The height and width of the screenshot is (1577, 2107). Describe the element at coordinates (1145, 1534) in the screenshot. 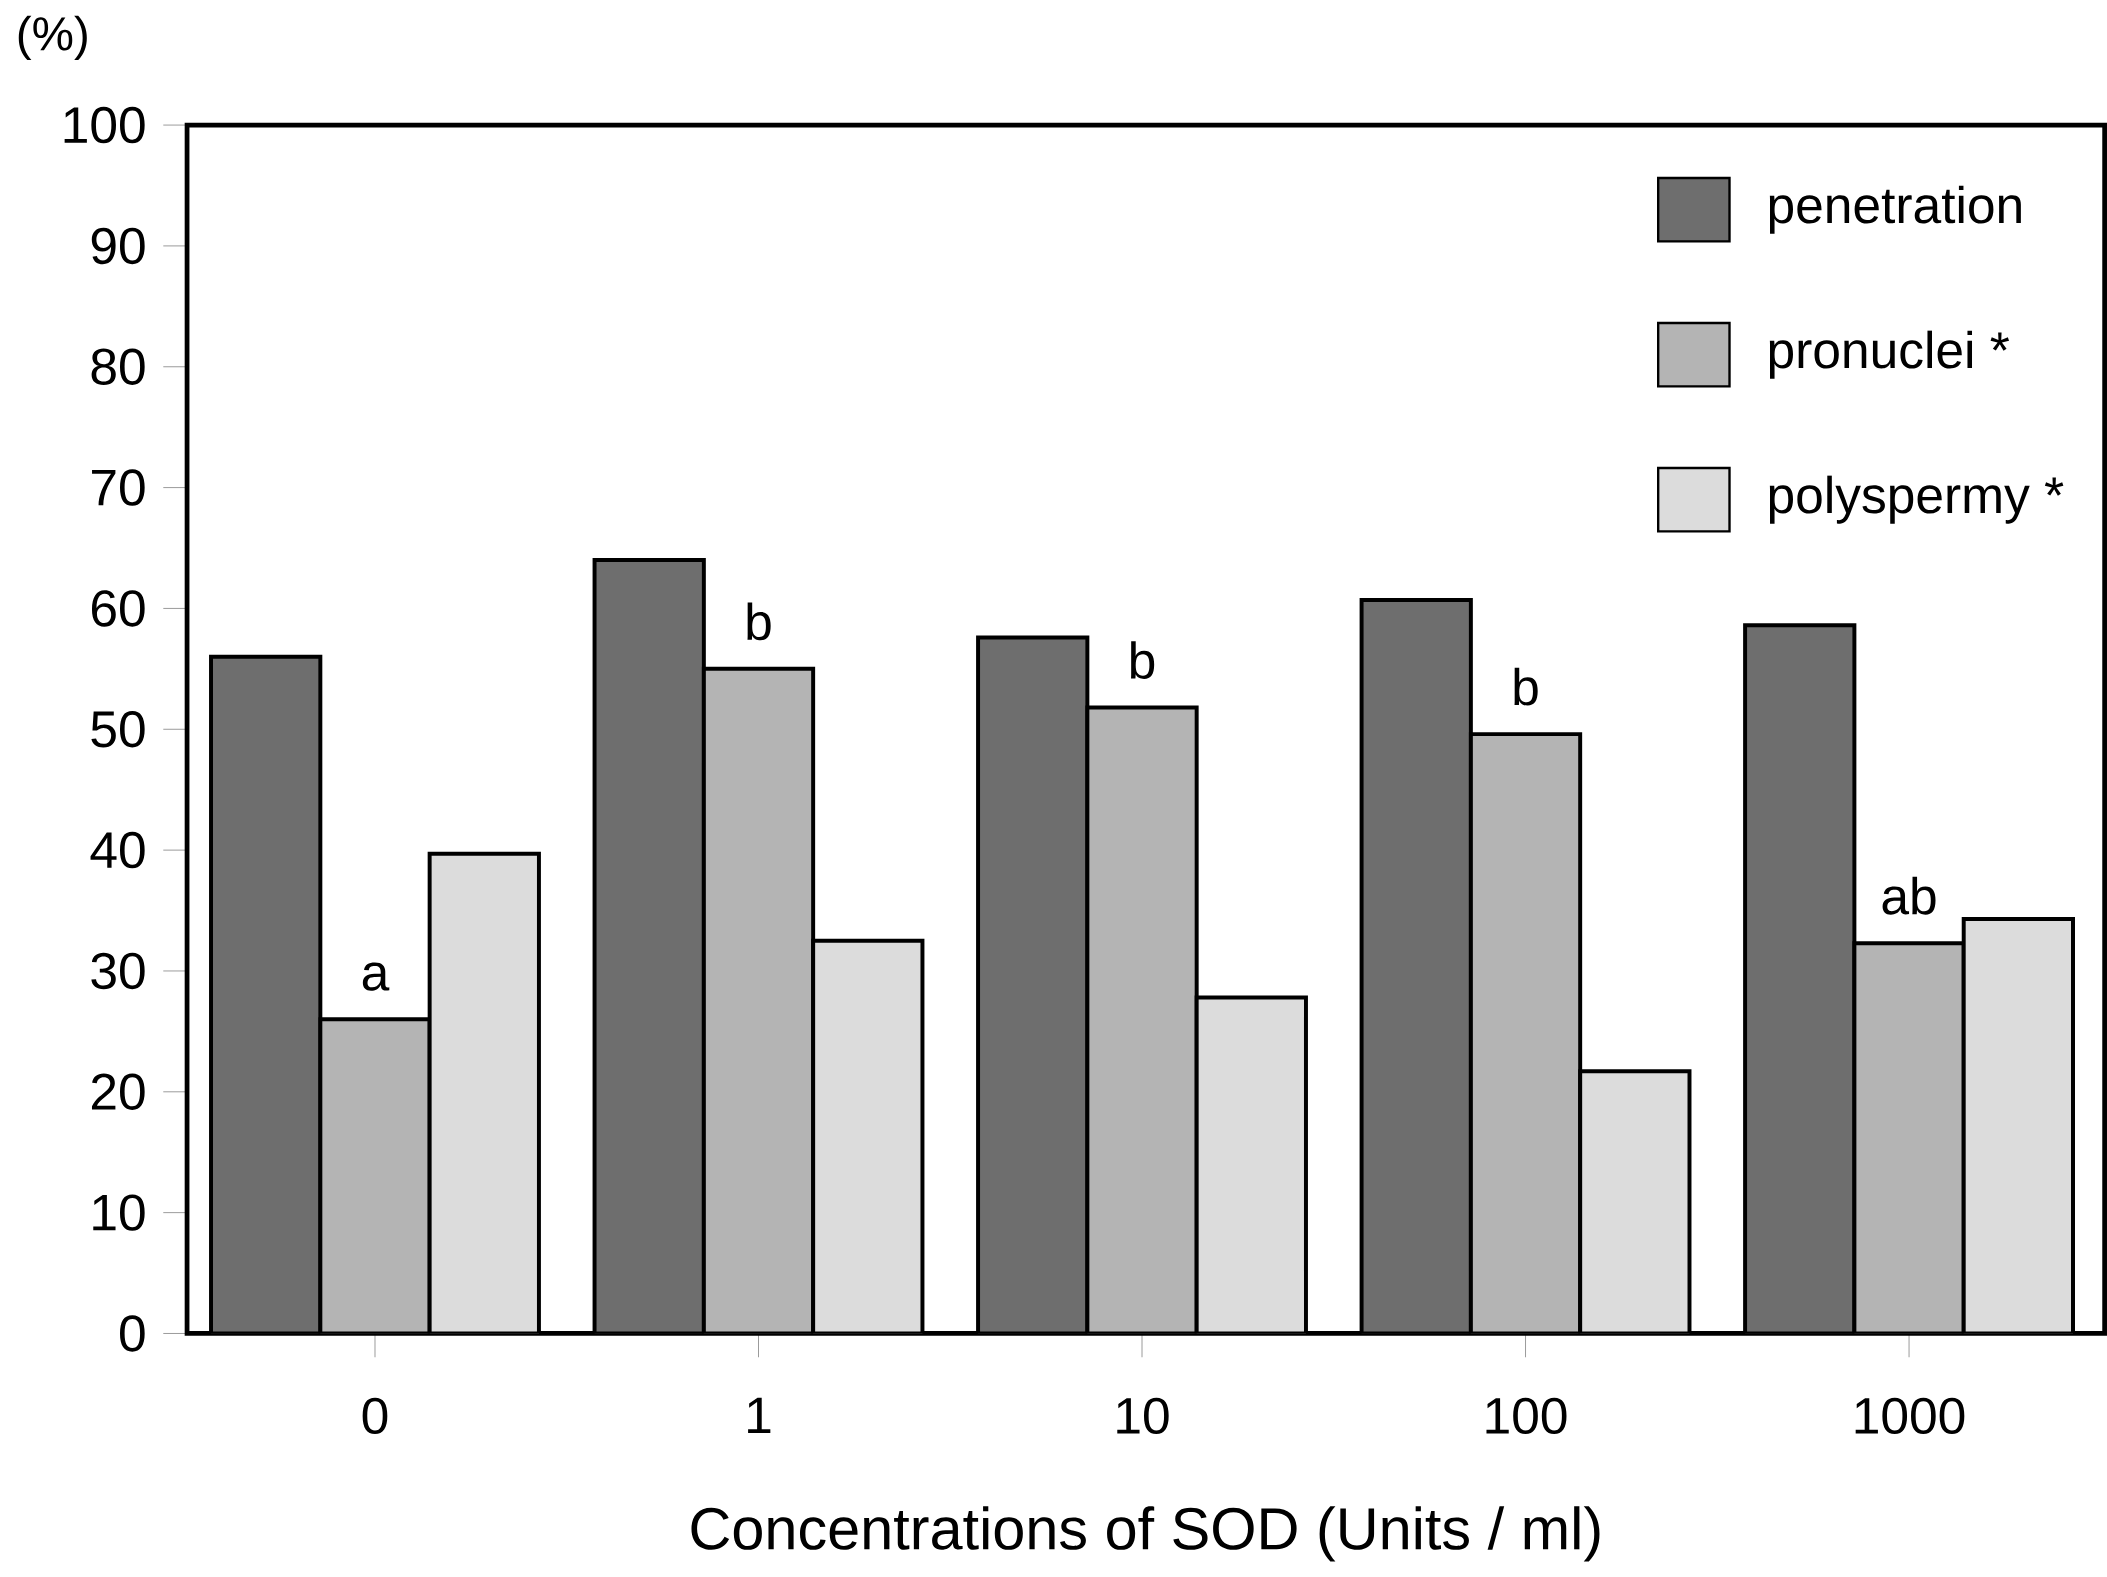

I see `x-axis-title: Concentrations of SOD (Units / ml)` at that location.